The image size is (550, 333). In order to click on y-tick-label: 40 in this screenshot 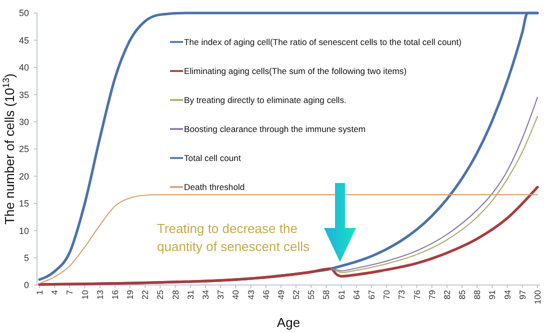, I will do `click(23, 67)`.